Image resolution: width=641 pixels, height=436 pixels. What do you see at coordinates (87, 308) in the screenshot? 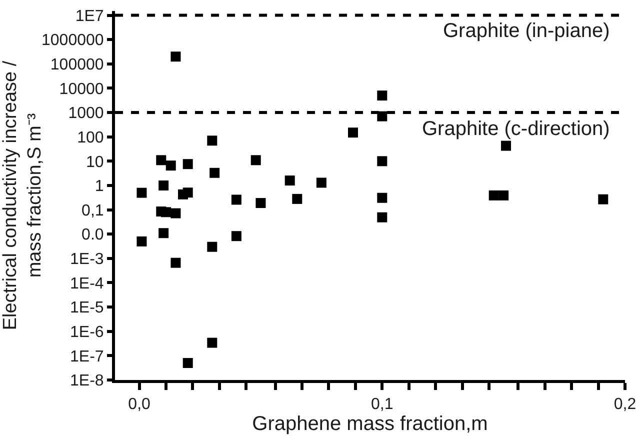
I see `y-tick-label: 1E-5` at bounding box center [87, 308].